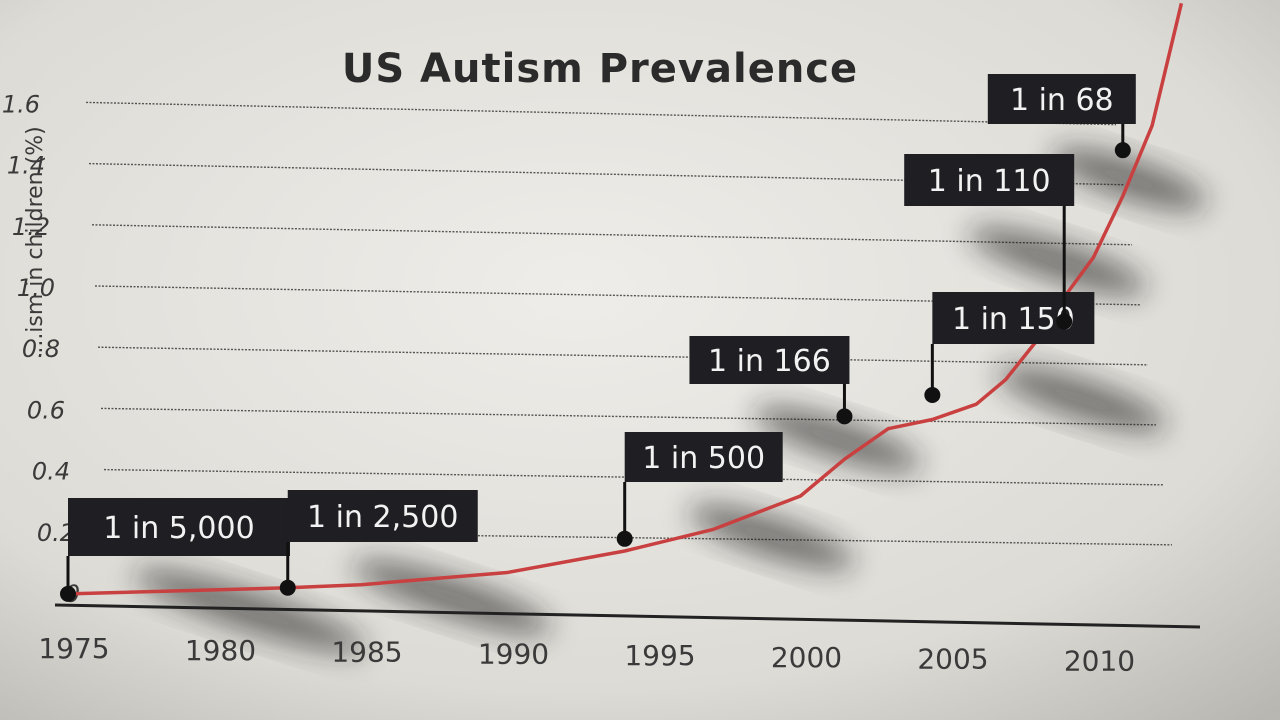  I want to click on annotation-label: 1 in 150, so click(1013, 319).